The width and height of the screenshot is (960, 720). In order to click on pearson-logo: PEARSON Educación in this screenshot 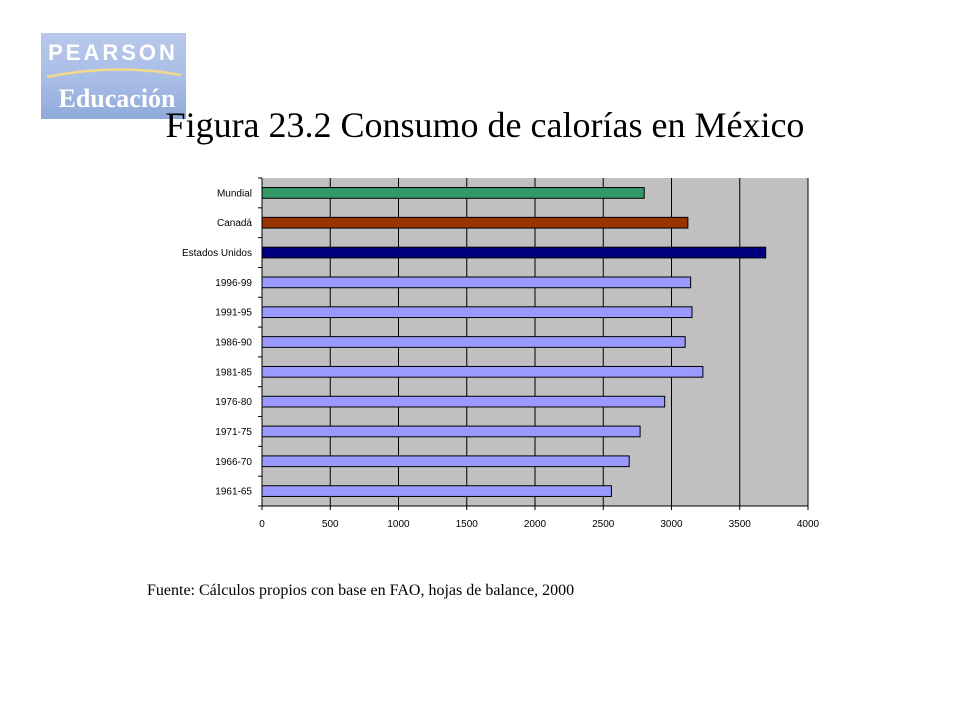, I will do `click(113, 76)`.